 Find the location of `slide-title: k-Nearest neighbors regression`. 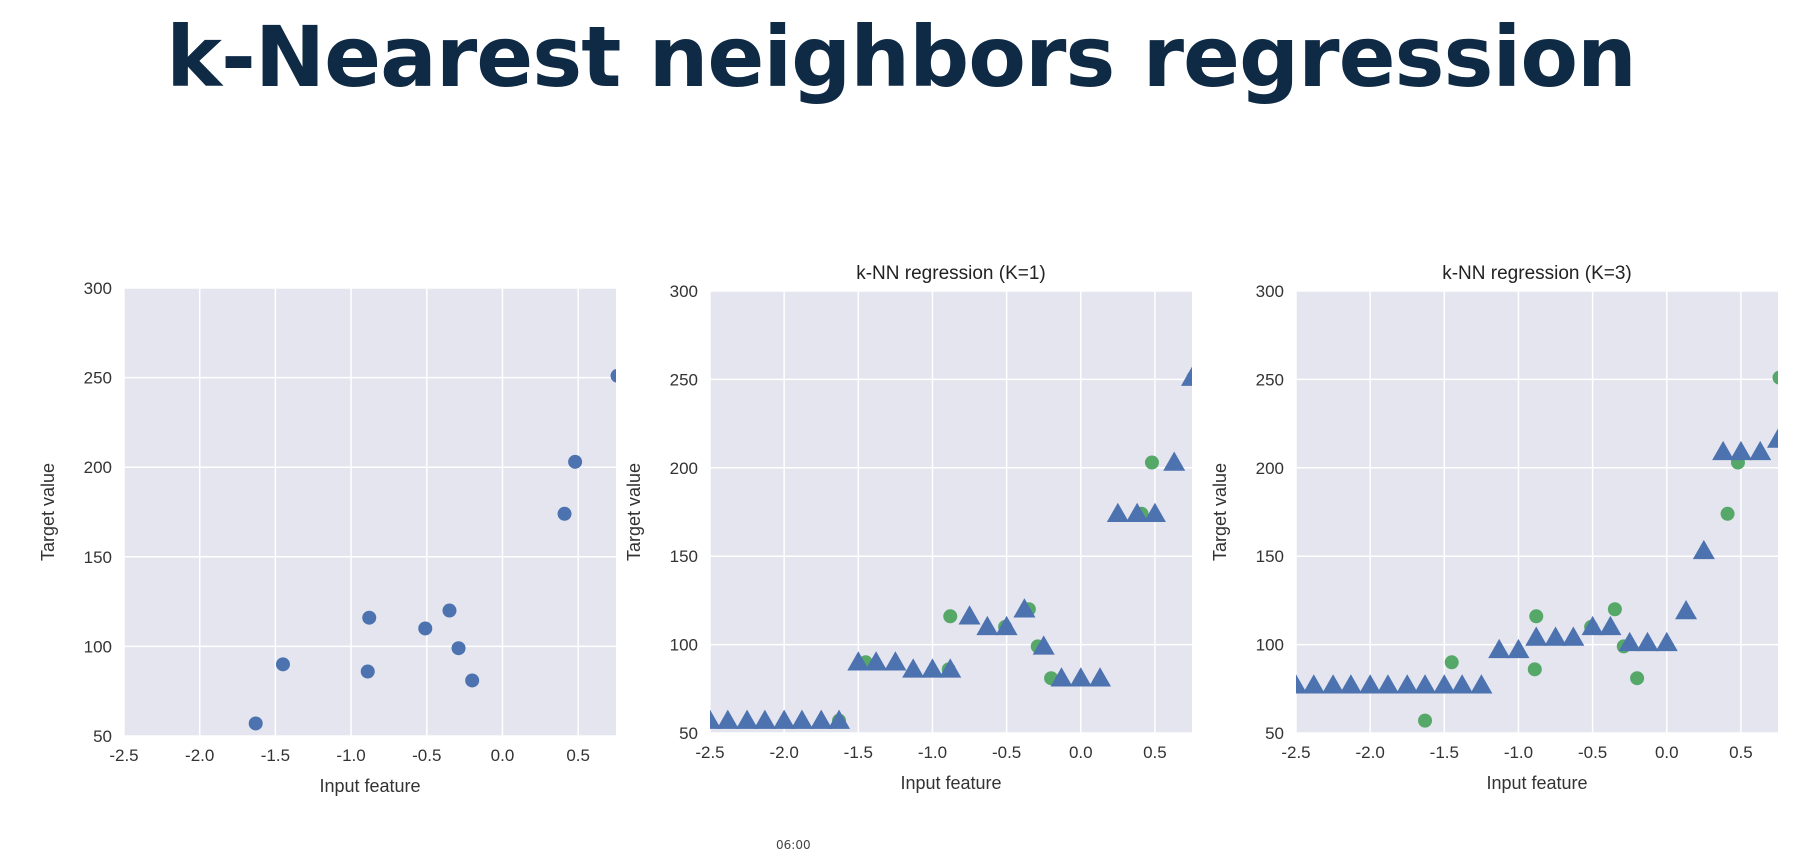

slide-title: k-Nearest neighbors regression is located at coordinates (901, 57).